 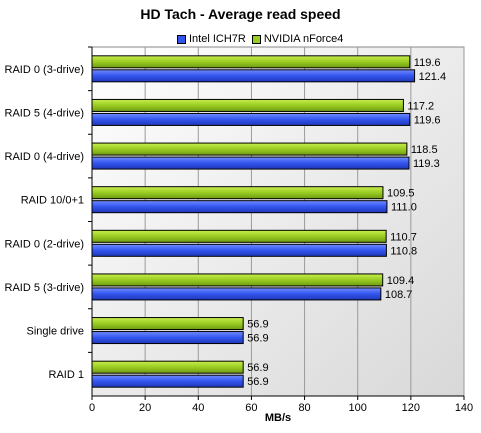 What do you see at coordinates (251, 62) in the screenshot?
I see `bar-nvidia-nforce4-raid-0-3-drive` at bounding box center [251, 62].